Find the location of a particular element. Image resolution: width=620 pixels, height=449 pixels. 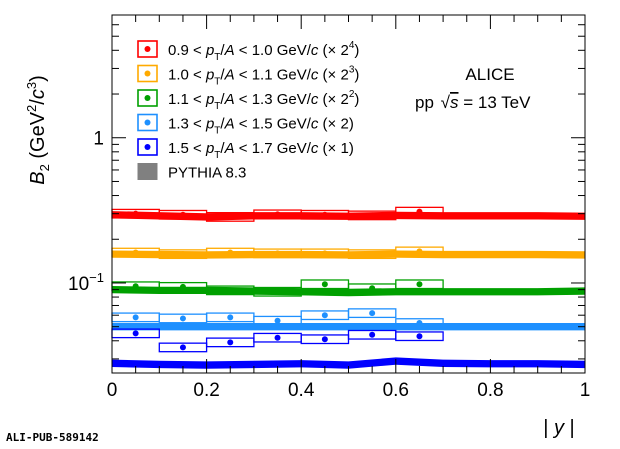

x-tick-label: 0.8 is located at coordinates (490, 390).